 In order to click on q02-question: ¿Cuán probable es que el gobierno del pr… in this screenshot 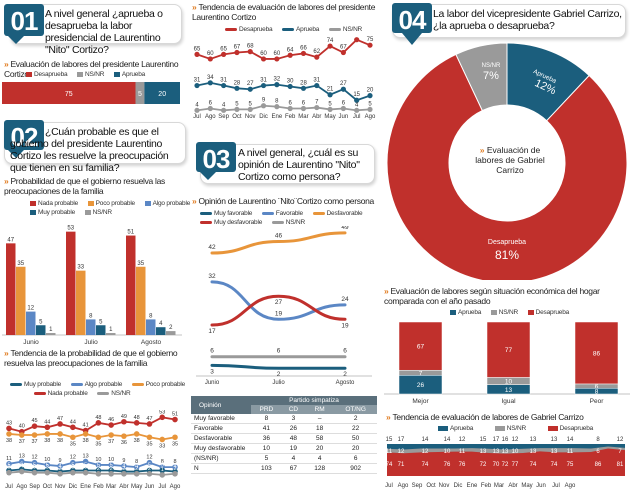, I will do `click(89, 150)`.